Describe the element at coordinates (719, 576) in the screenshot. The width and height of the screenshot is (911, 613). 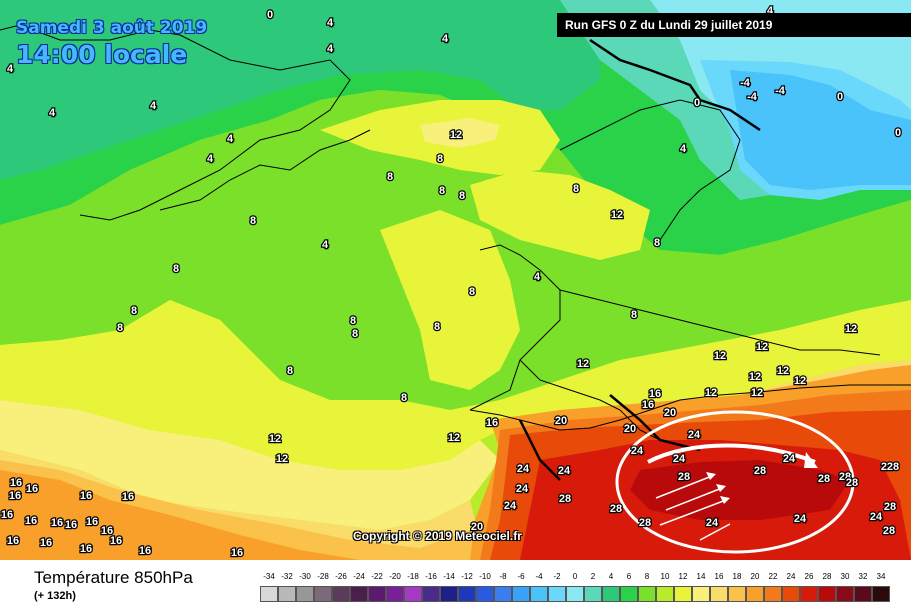
I see `scale-label: 16` at that location.